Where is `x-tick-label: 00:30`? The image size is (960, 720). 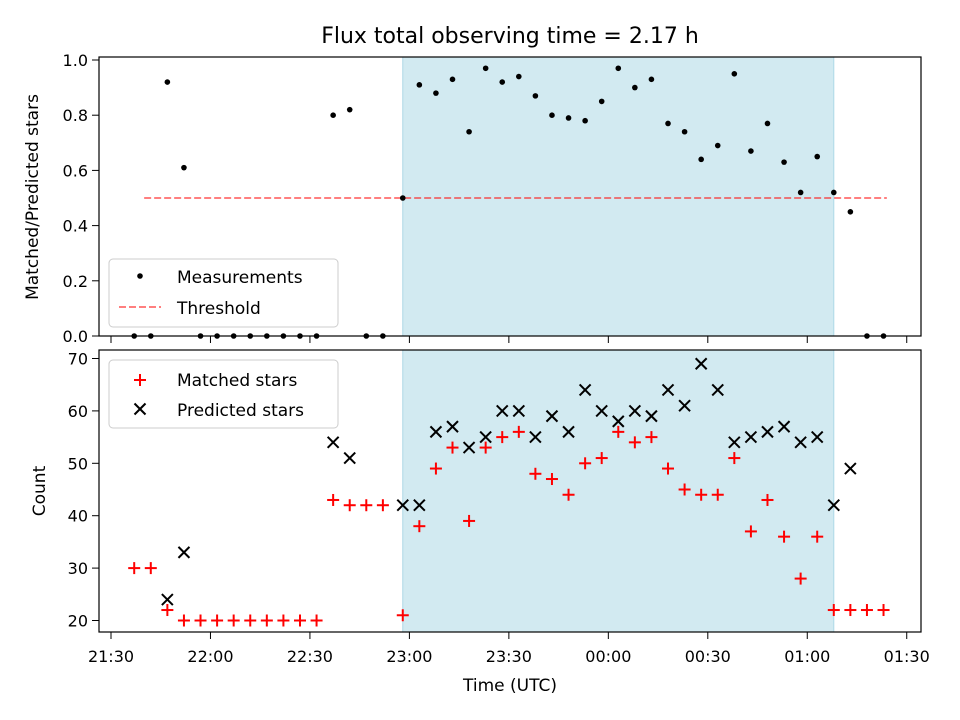 x-tick-label: 00:30 is located at coordinates (708, 656).